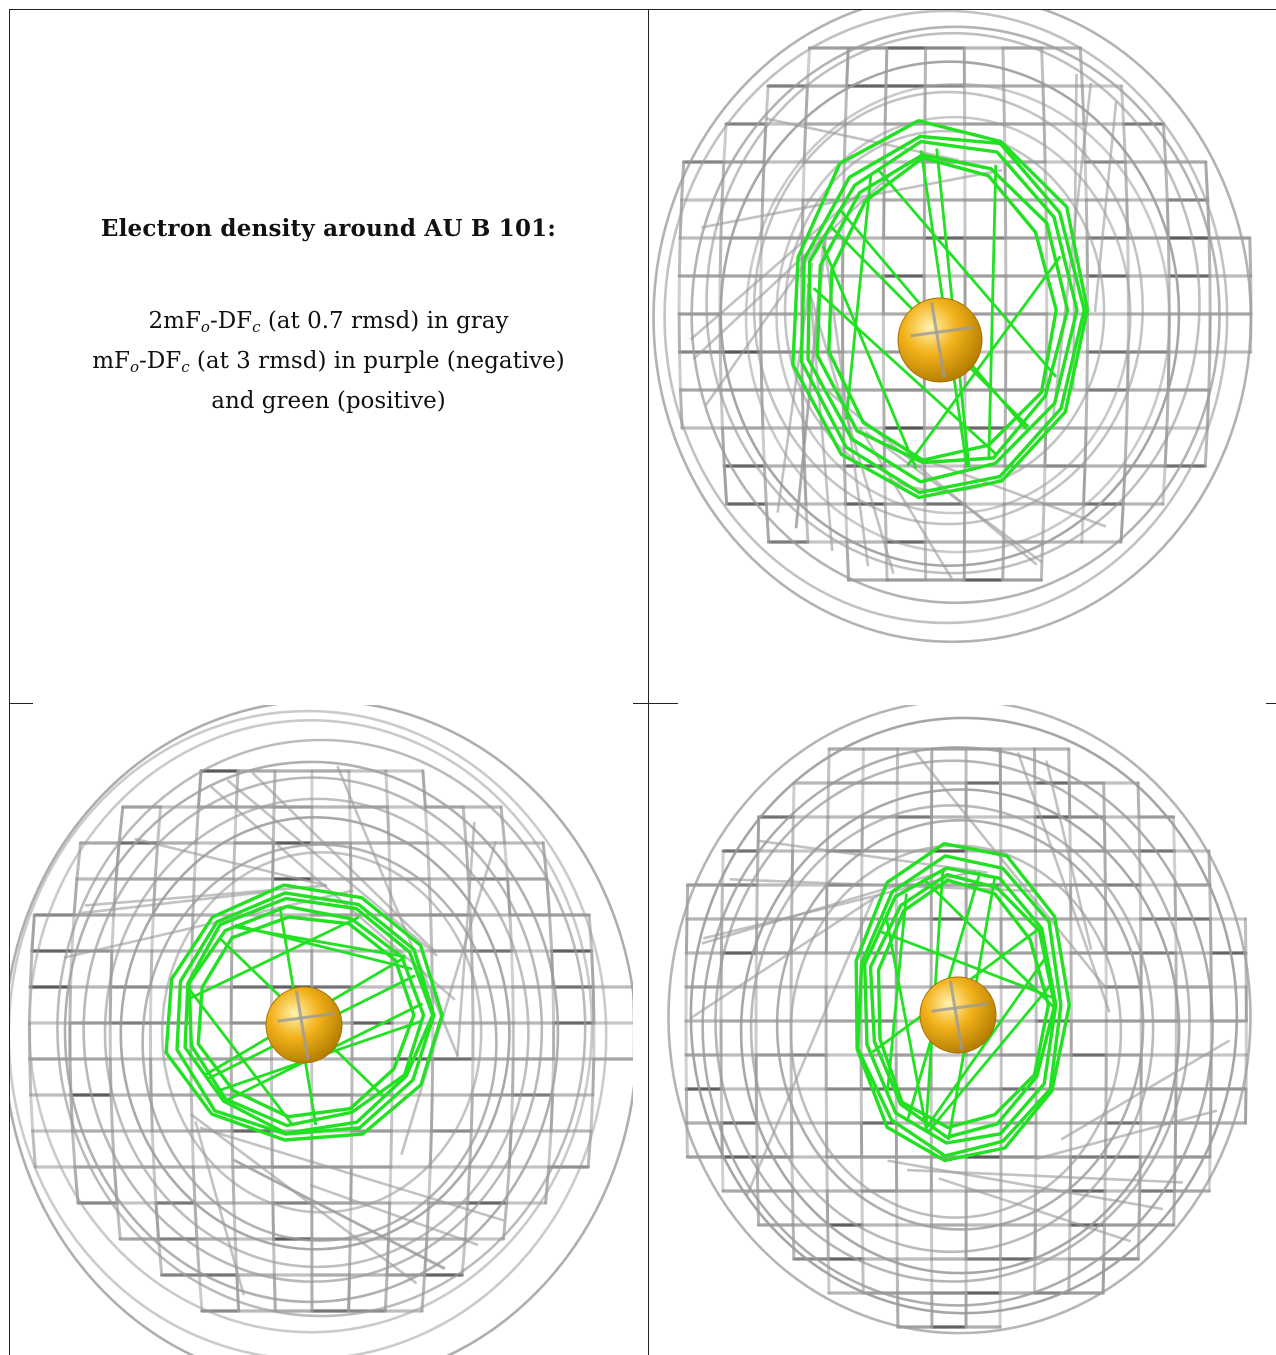 Image resolution: width=1276 pixels, height=1355 pixels. I want to click on caption-text: mF, so click(111, 361).